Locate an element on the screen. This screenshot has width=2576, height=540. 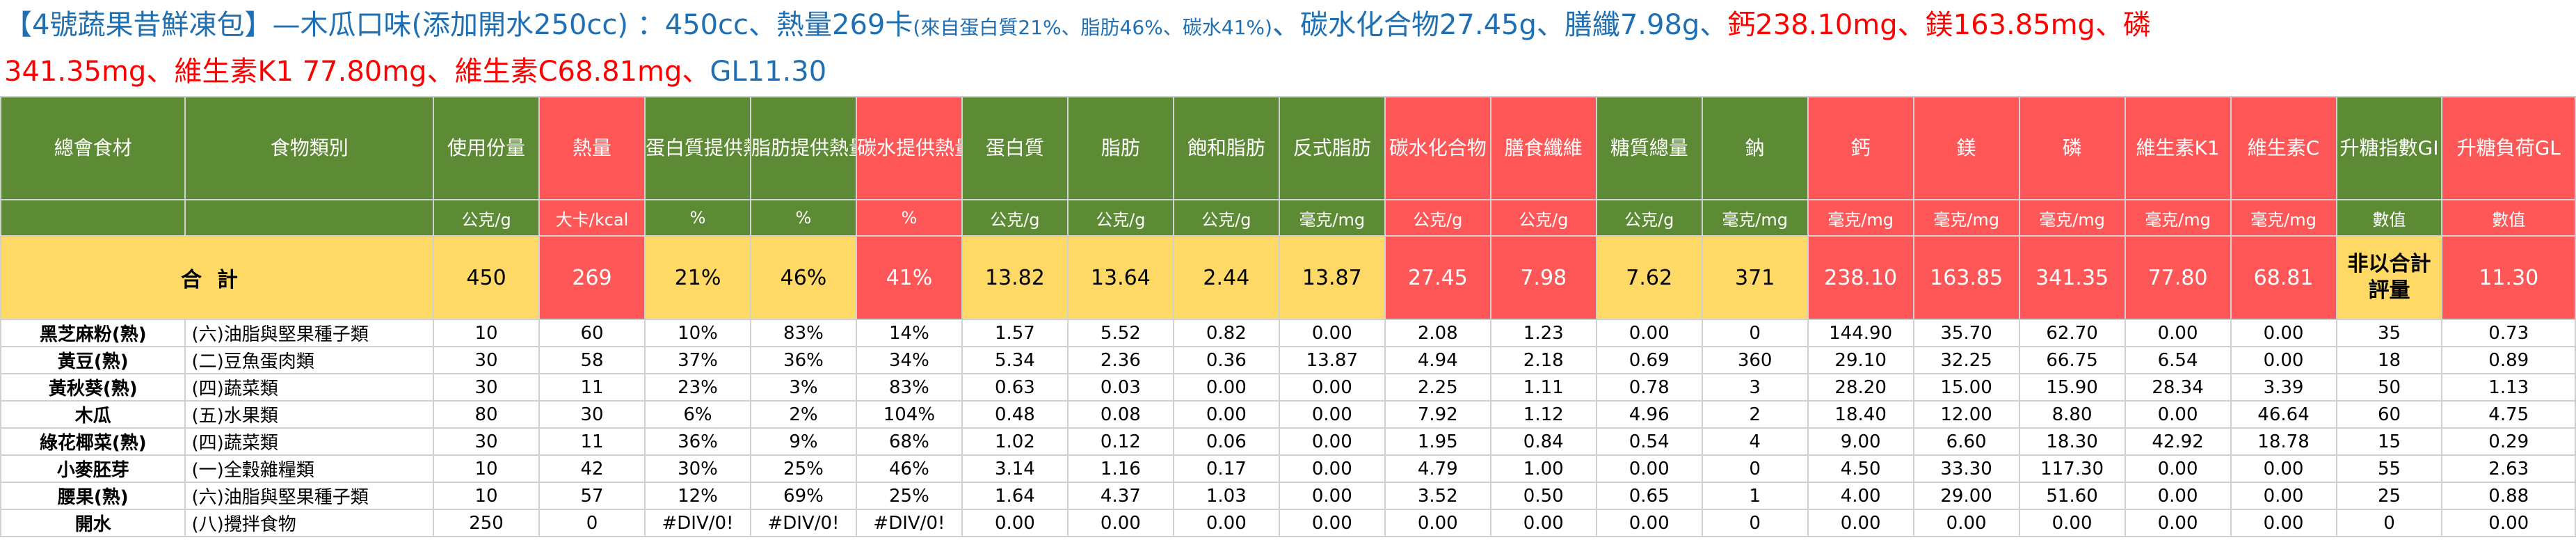
total-cell: 68.81 is located at coordinates (2283, 277).